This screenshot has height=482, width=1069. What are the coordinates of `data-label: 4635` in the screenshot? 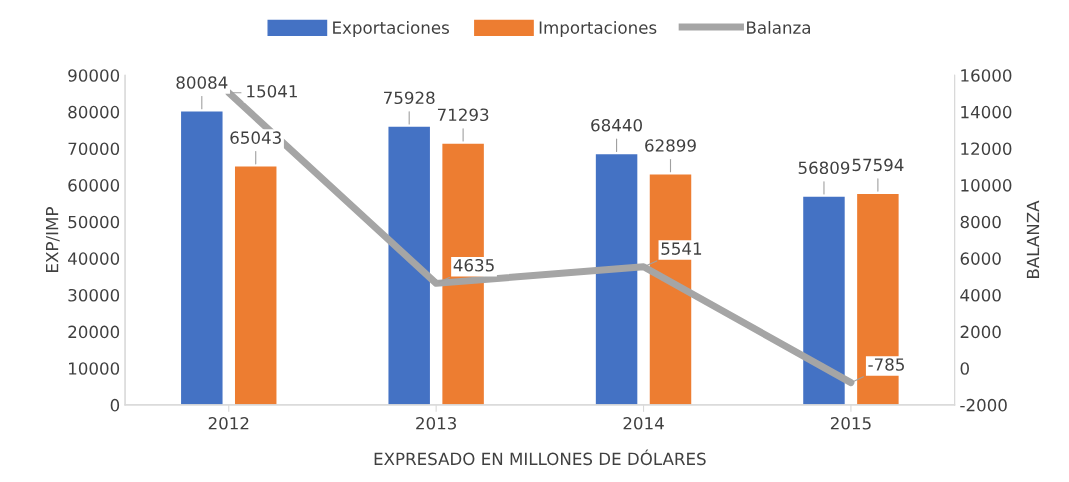 It's located at (473, 265).